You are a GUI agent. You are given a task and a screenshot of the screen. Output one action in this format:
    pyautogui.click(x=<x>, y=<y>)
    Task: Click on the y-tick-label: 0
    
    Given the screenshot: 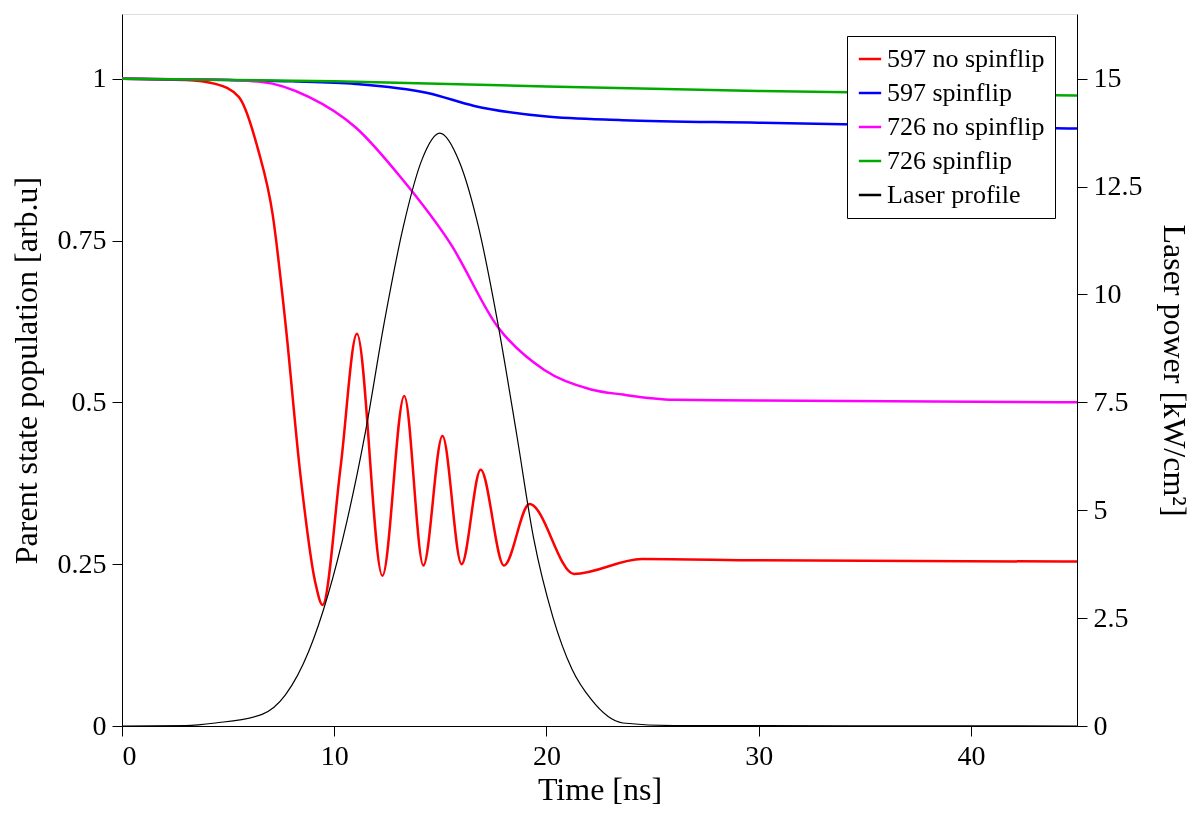 What is the action you would take?
    pyautogui.click(x=99, y=725)
    